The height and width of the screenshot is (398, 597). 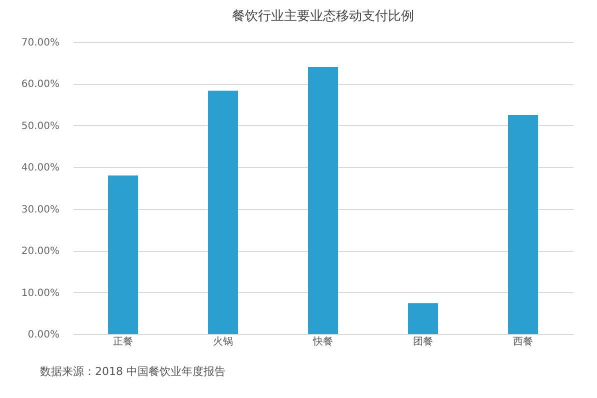 What do you see at coordinates (223, 342) in the screenshot?
I see `x-tick-label: 火锅` at bounding box center [223, 342].